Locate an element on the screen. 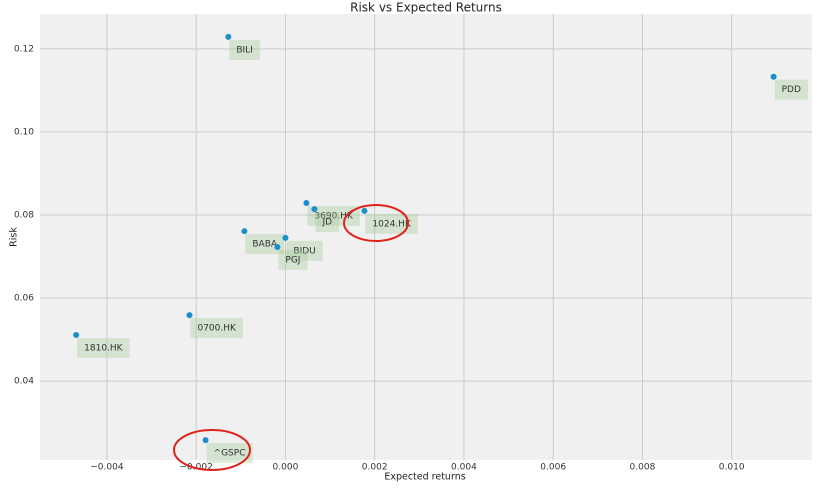 This screenshot has height=494, width=830. point-label: 3690.HK is located at coordinates (334, 216).